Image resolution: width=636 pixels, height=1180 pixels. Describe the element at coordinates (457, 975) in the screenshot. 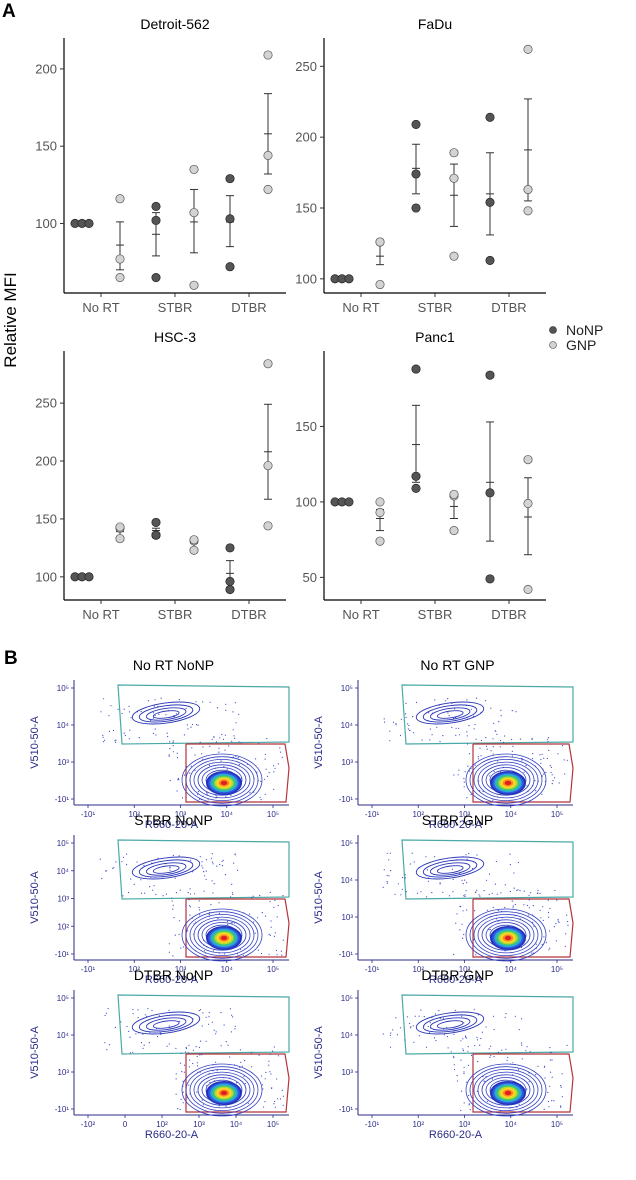

I see `flow-plot-title: DTBR GNP` at that location.